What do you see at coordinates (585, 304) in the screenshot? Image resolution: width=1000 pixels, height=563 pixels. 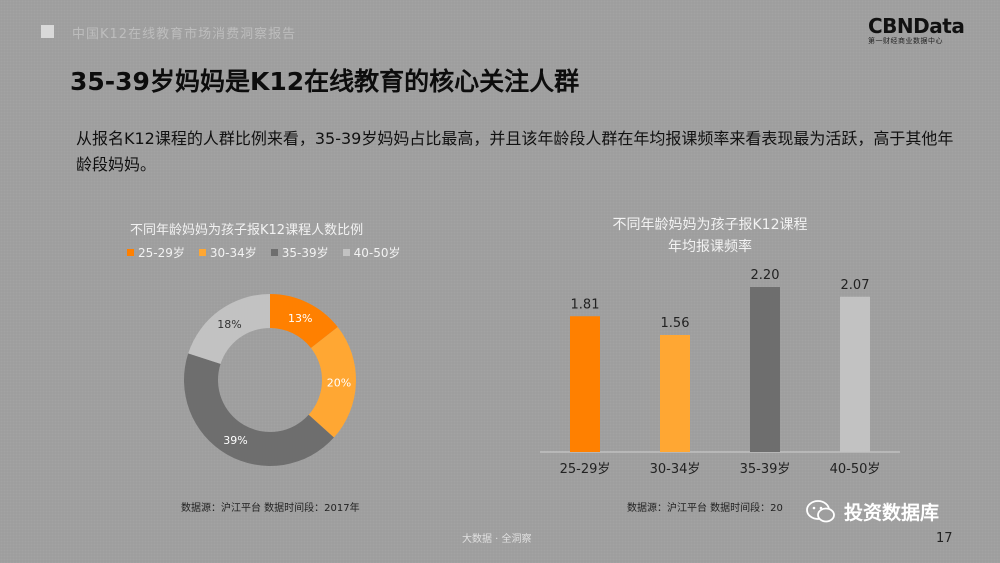 I see `bar-value-label: 1.81` at bounding box center [585, 304].